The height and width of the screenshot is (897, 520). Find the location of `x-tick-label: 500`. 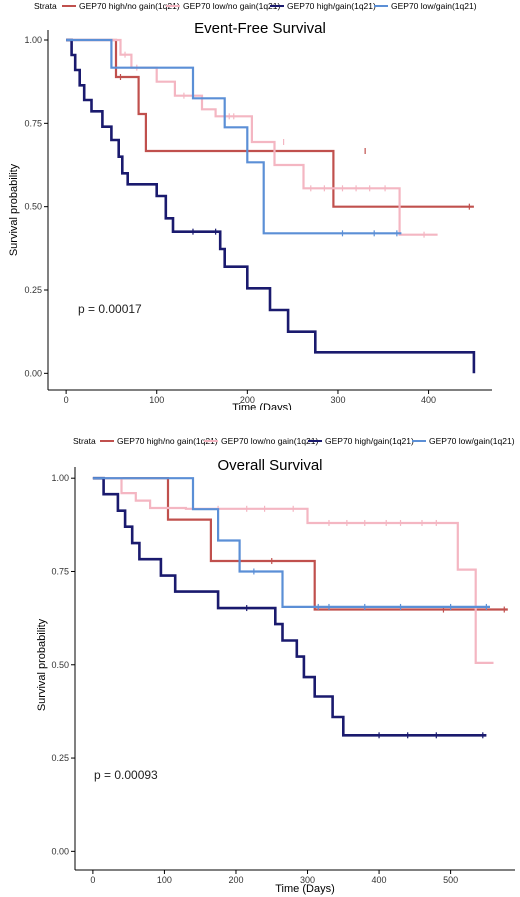

x-tick-label: 500 is located at coordinates (450, 880).